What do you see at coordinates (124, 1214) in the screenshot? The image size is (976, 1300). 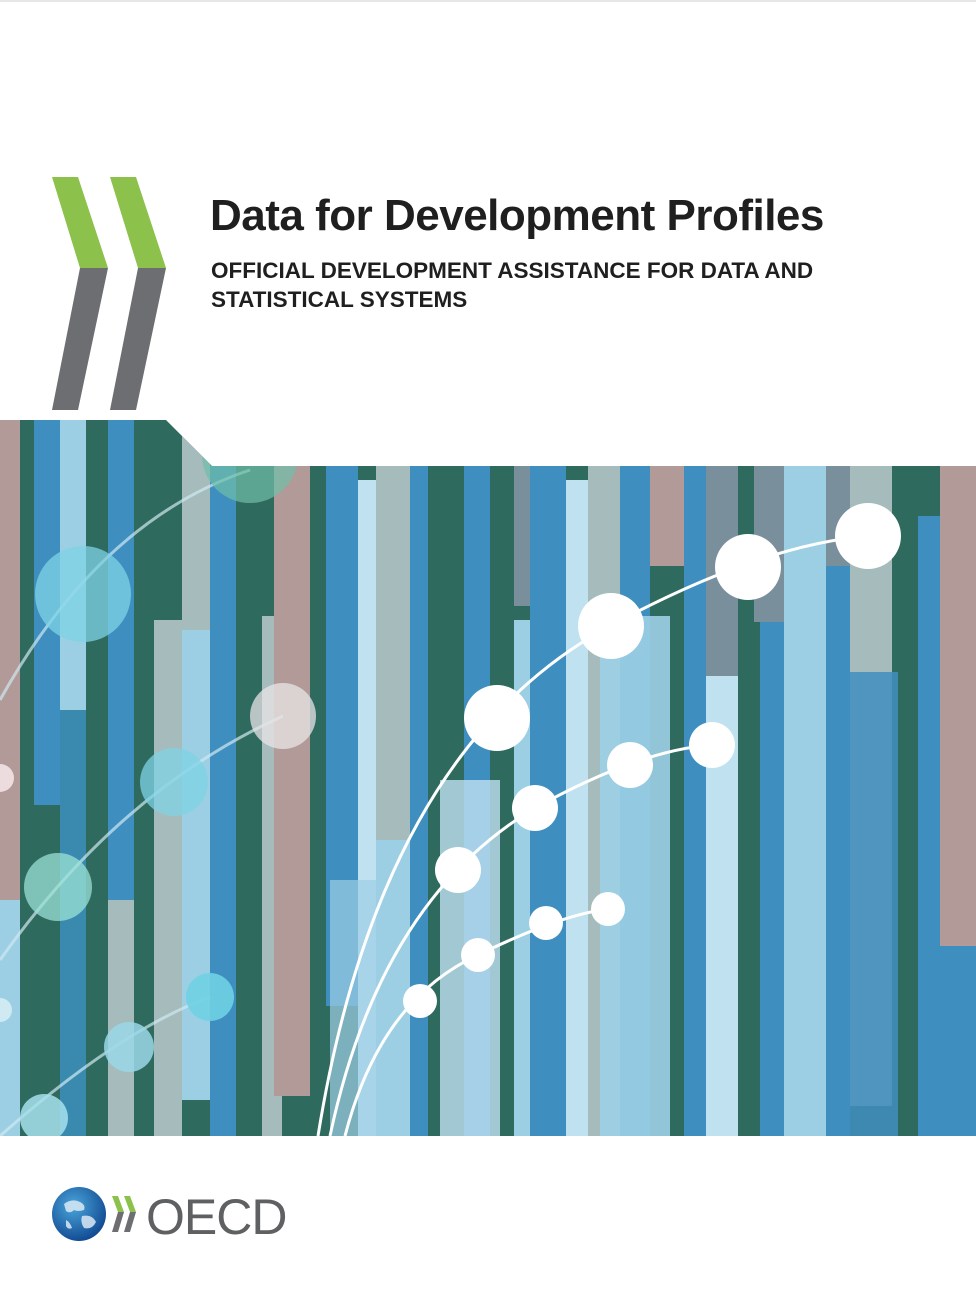 I see `small-chevrons-icon` at bounding box center [124, 1214].